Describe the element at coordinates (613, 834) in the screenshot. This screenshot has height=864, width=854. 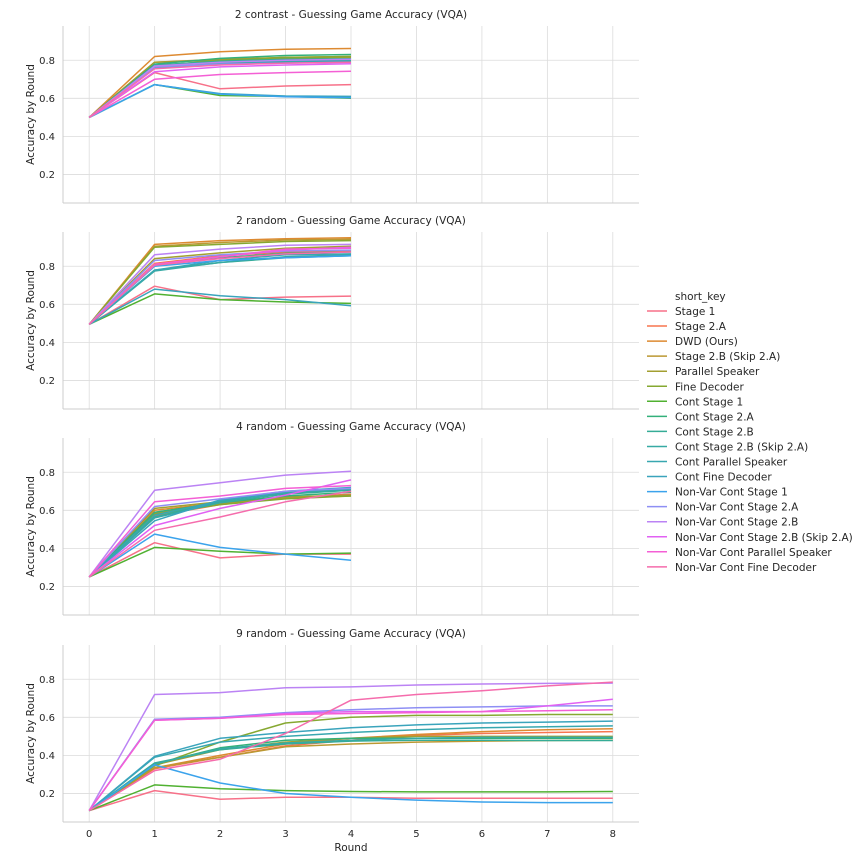
I see `x-tick-label: 8` at that location.